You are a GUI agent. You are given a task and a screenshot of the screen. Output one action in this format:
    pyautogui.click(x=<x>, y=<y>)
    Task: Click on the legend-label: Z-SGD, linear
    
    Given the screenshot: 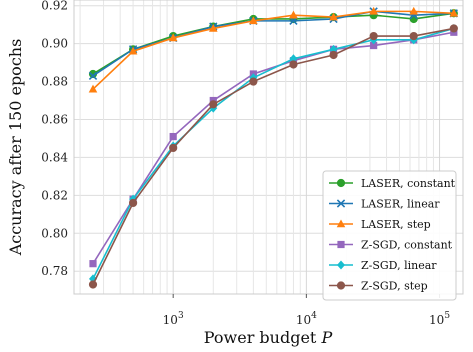 What is the action you would take?
    pyautogui.click(x=399, y=265)
    